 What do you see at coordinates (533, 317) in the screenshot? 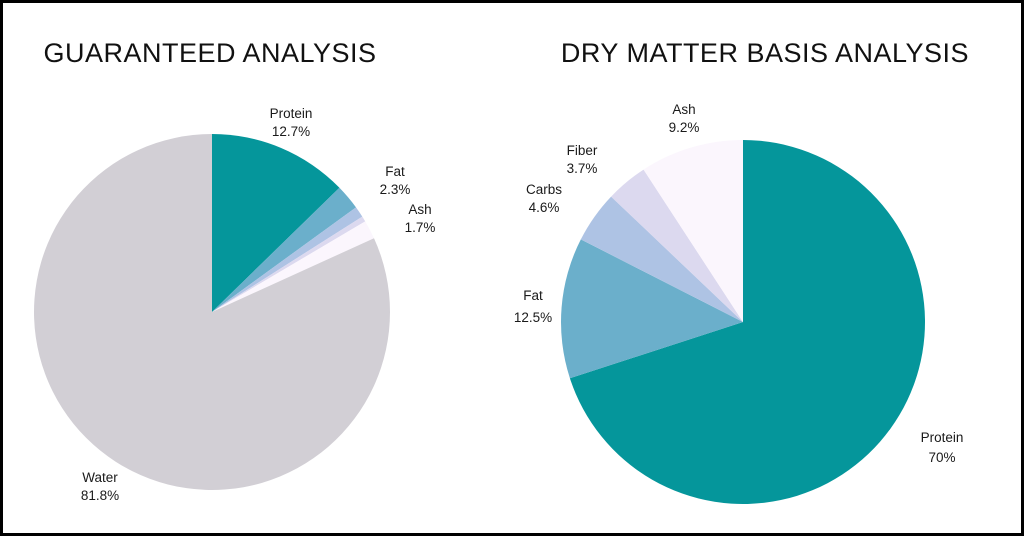
I see `label-fat-value-right: 12.5%` at bounding box center [533, 317].